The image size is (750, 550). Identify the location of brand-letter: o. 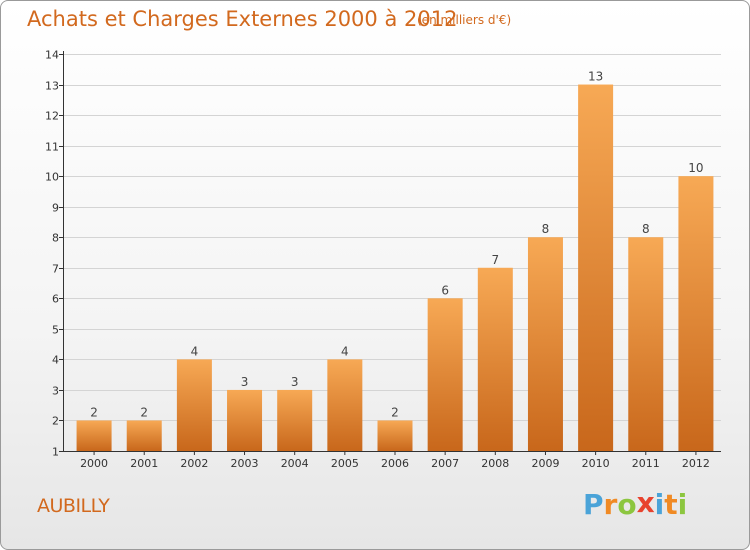
(627, 504).